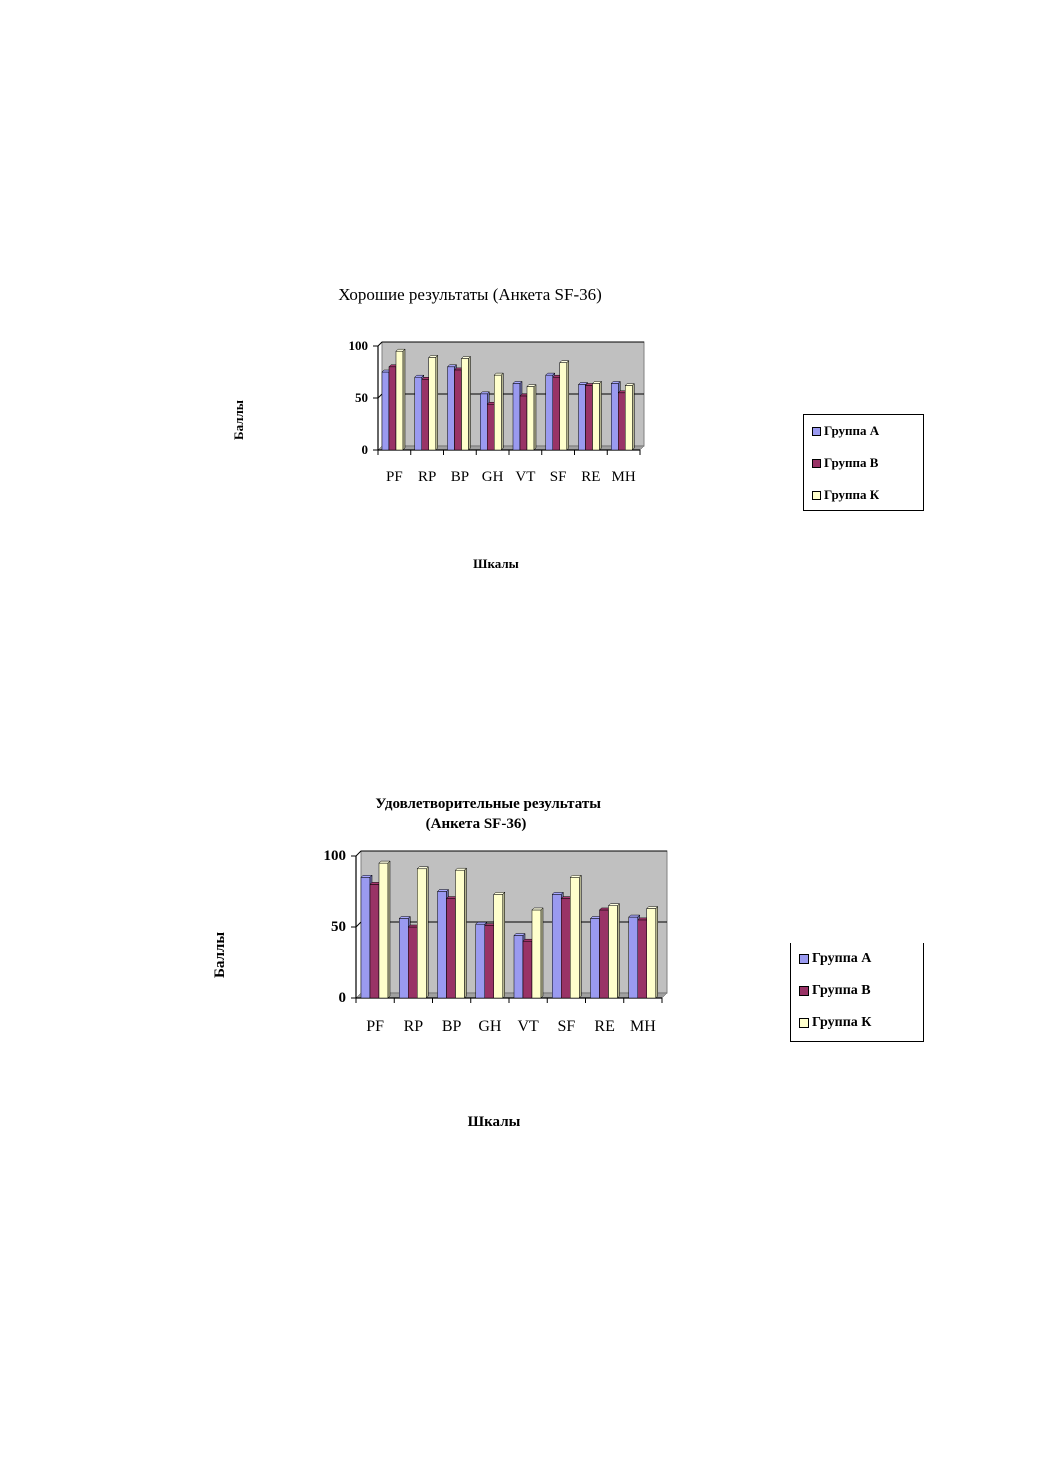 This screenshot has width=1040, height=1473. Describe the element at coordinates (643, 1026) in the screenshot. I see `x-tick-label: MH` at that location.